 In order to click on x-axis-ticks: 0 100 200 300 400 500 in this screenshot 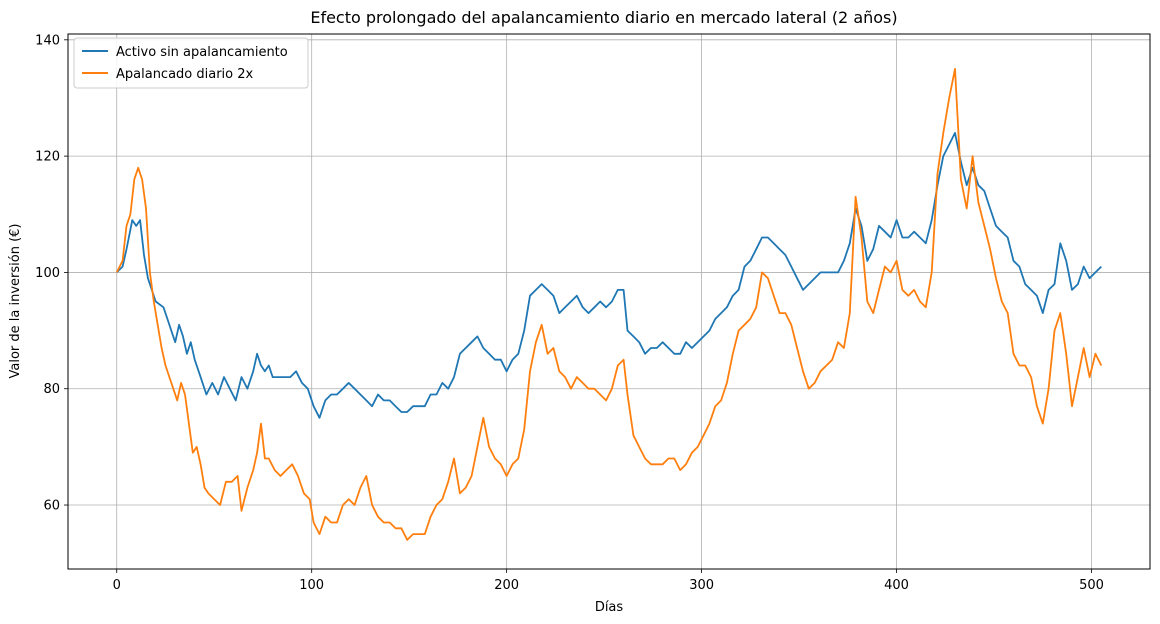, I will do `click(608, 581)`.